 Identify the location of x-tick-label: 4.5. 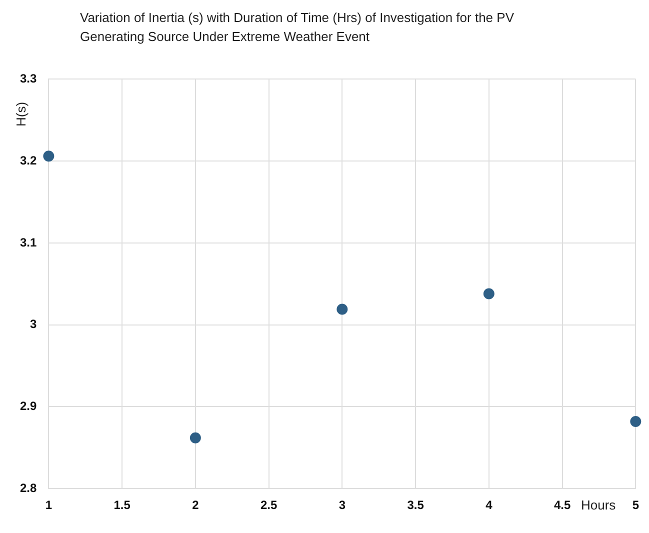
(562, 505).